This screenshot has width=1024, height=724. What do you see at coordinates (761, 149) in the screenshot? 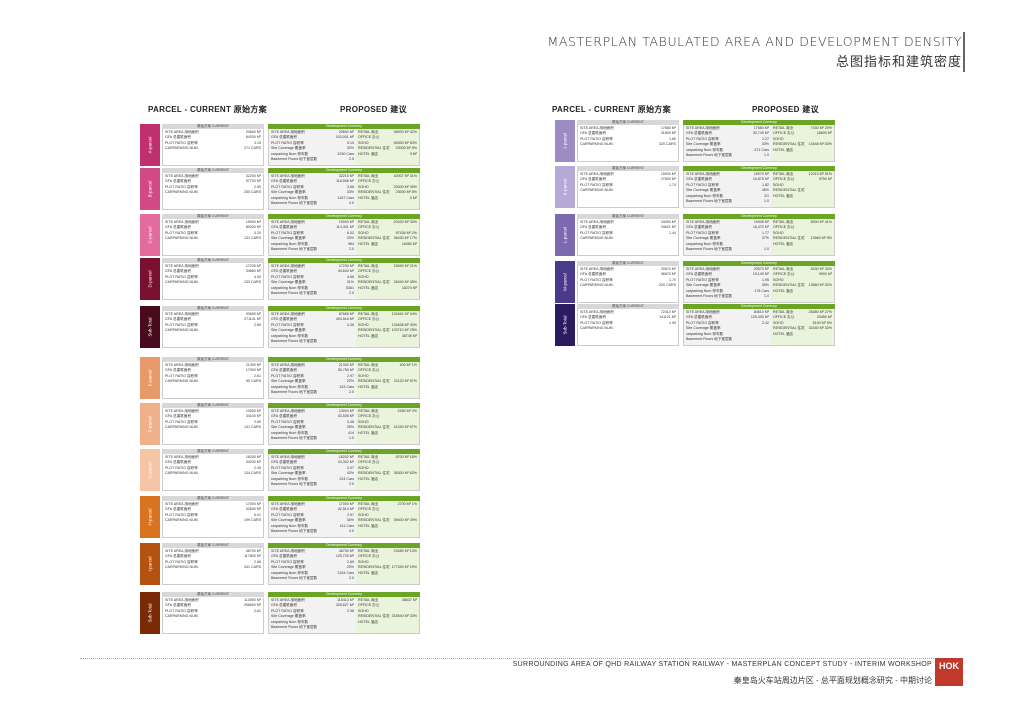
I see `row-value: 471 Cars` at bounding box center [761, 149].